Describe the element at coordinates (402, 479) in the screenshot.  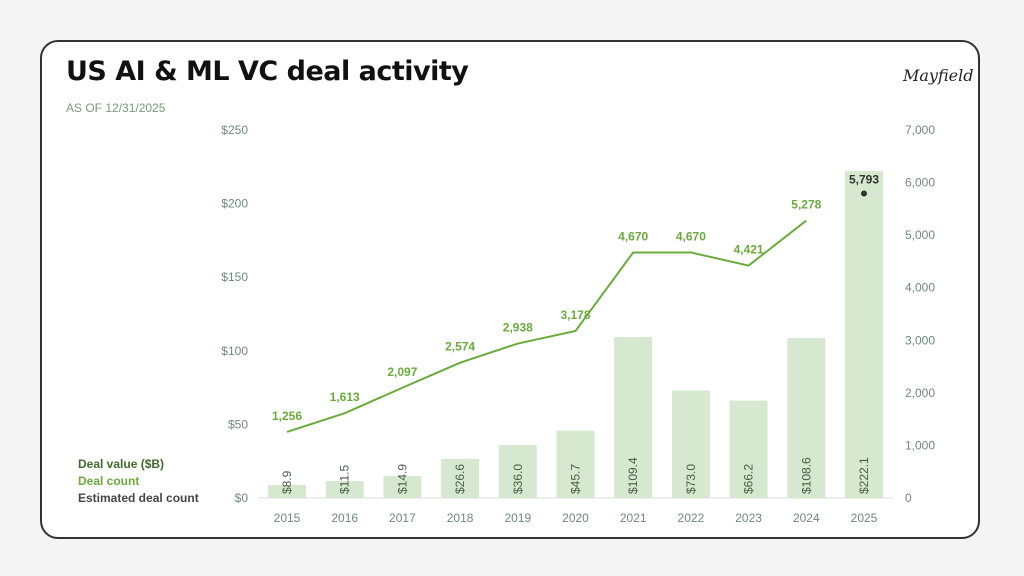
I see `bar-label: $14.9` at that location.